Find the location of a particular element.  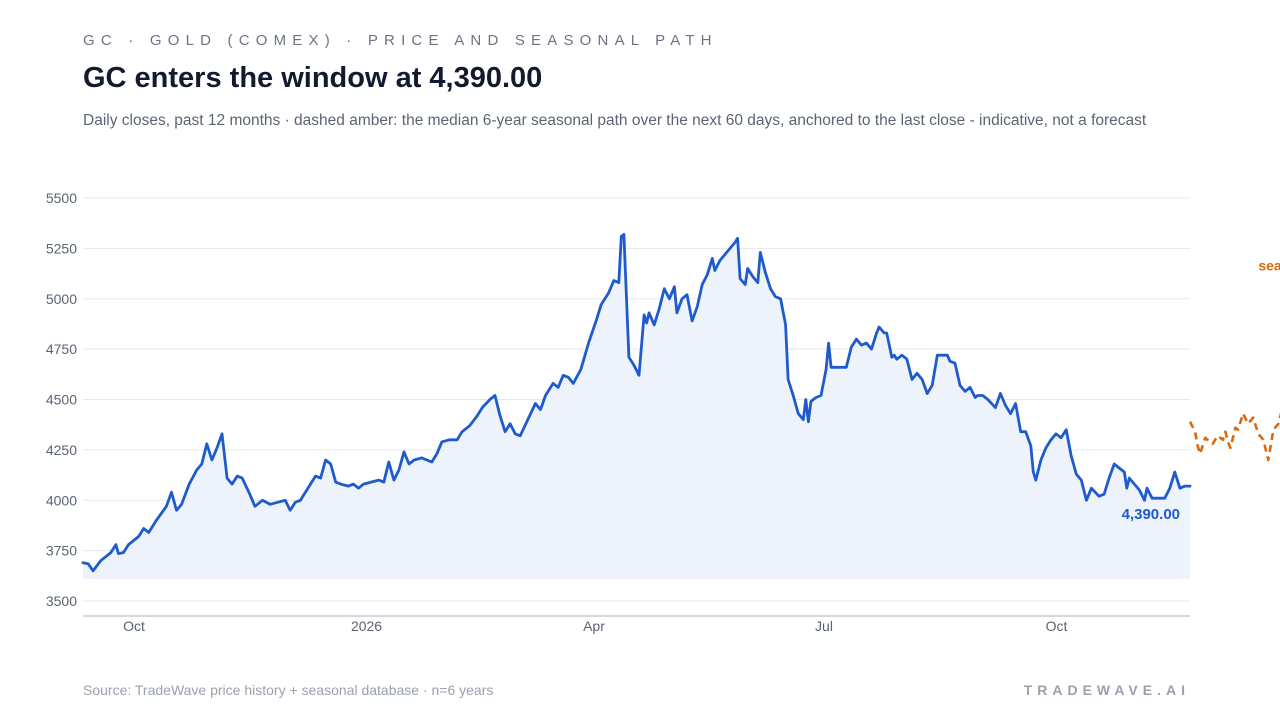

y-tick-label: 5500 is located at coordinates (61, 198).